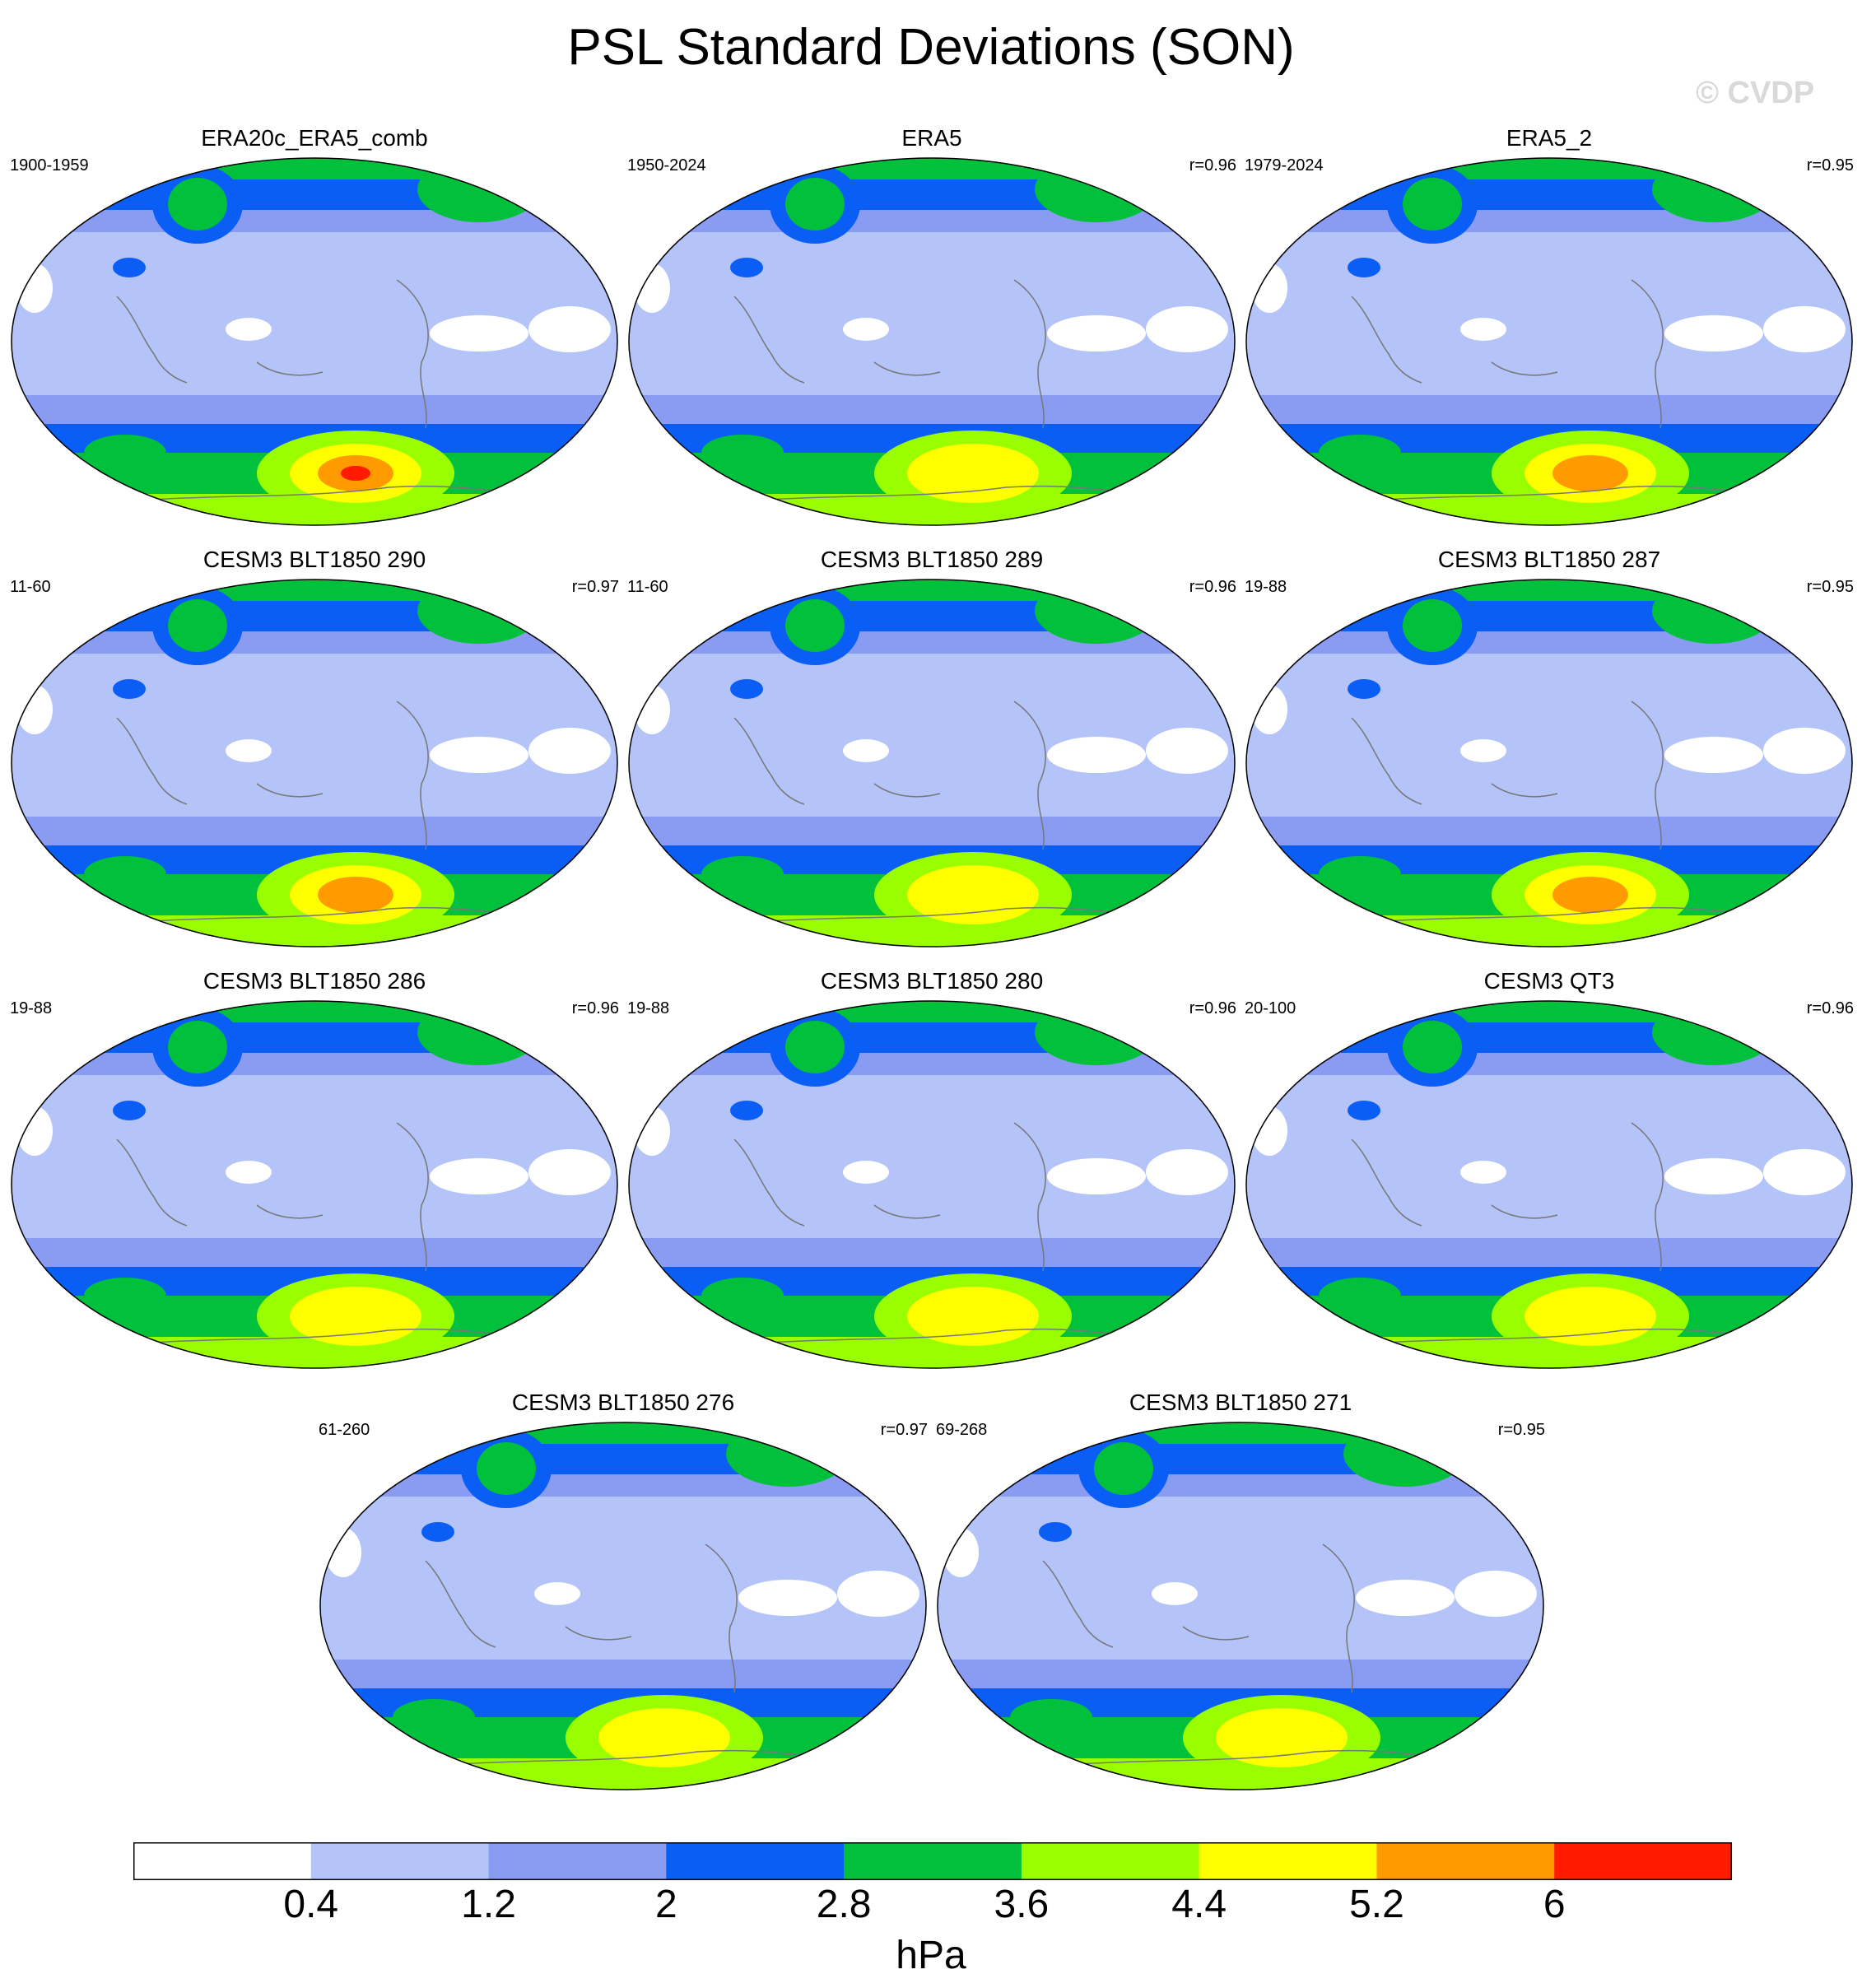  What do you see at coordinates (1022, 1904) in the screenshot?
I see `colorbar-tick-label: 3.6` at bounding box center [1022, 1904].